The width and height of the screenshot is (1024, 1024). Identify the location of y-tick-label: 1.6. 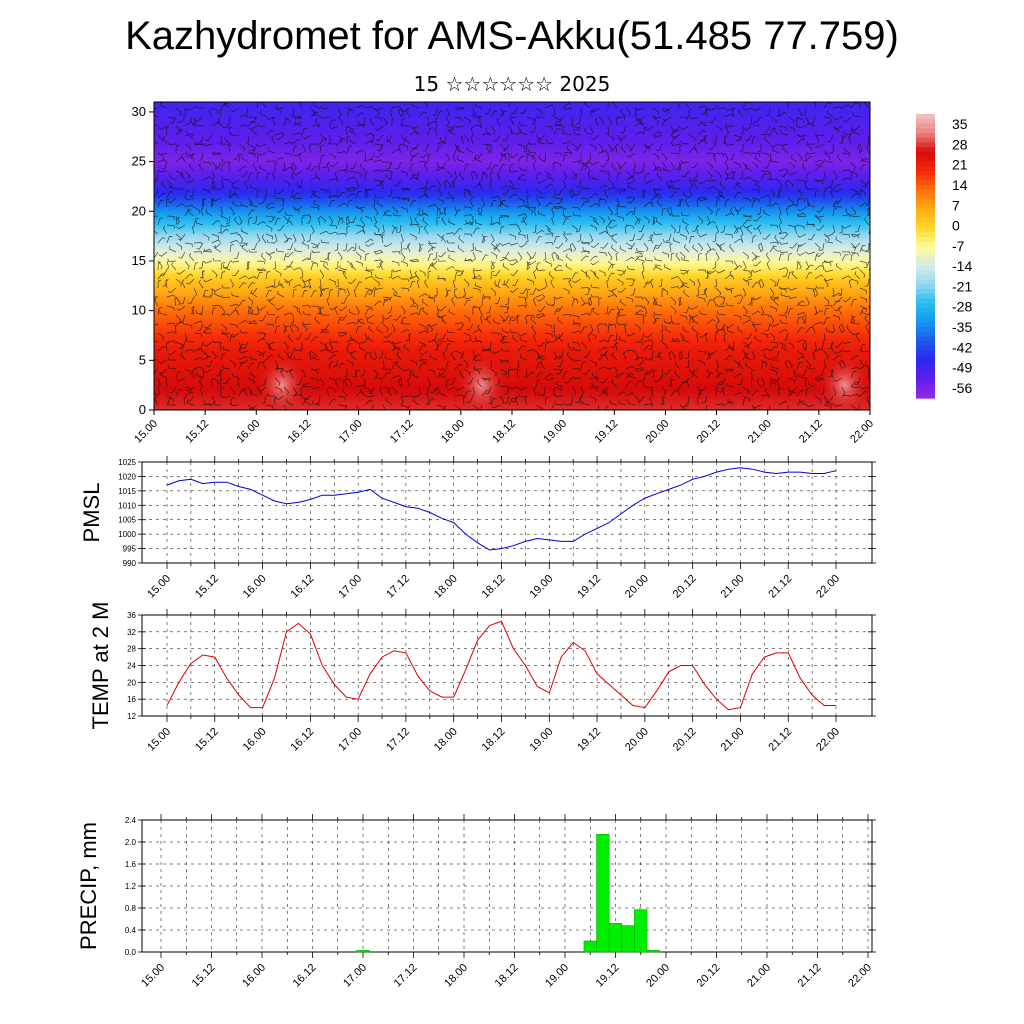
(131, 864).